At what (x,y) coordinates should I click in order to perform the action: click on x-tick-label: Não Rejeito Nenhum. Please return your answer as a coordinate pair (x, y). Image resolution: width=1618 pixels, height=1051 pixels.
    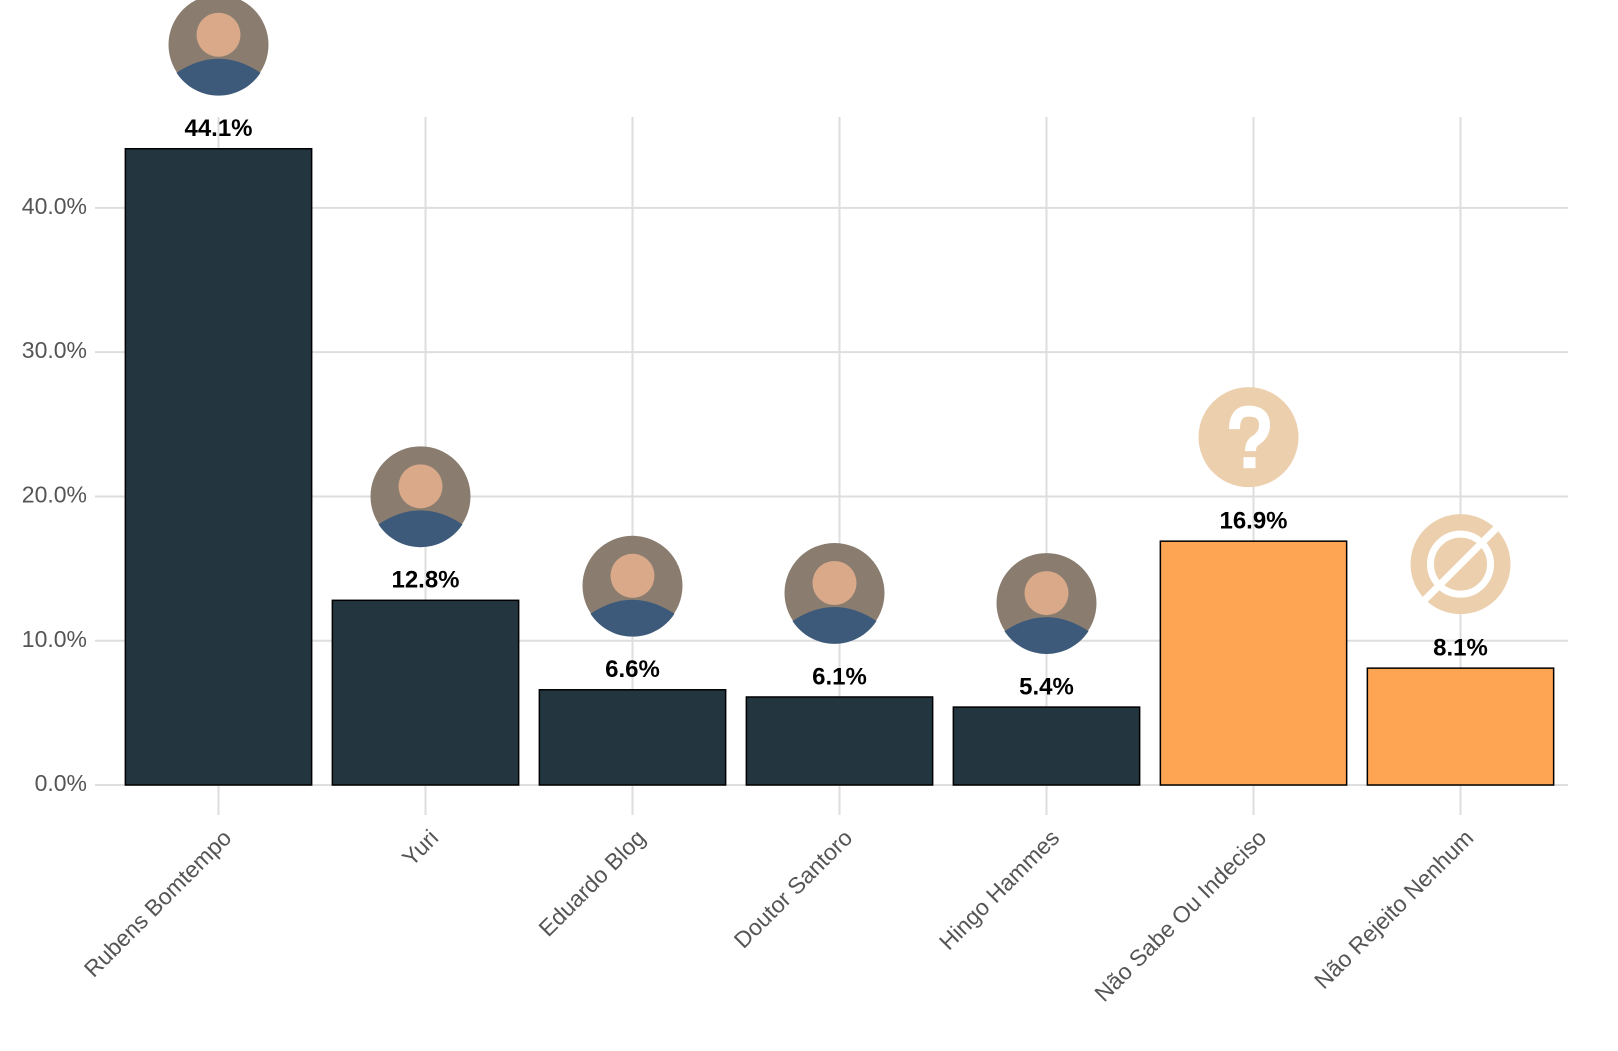
    Looking at the image, I should click on (1393, 908).